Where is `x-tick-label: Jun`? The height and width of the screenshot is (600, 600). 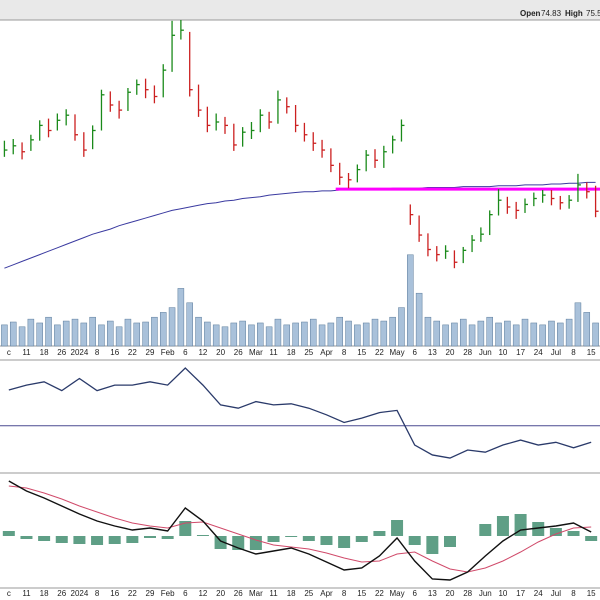 x-tick-label: Jun is located at coordinates (485, 352).